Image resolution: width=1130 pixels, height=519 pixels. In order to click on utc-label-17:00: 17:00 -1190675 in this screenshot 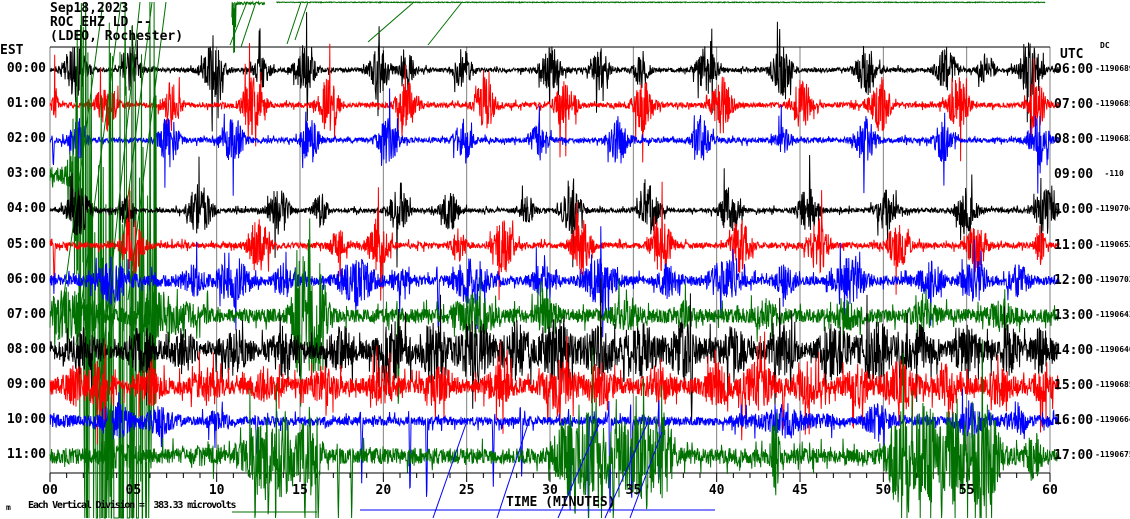, I will do `click(1092, 455)`.